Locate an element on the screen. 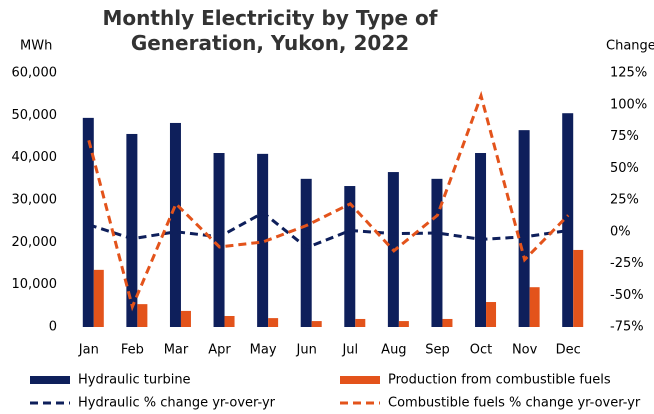 This screenshot has height=414, width=654. legend-label: Combustible fuels % change yr-over-yr is located at coordinates (514, 403).